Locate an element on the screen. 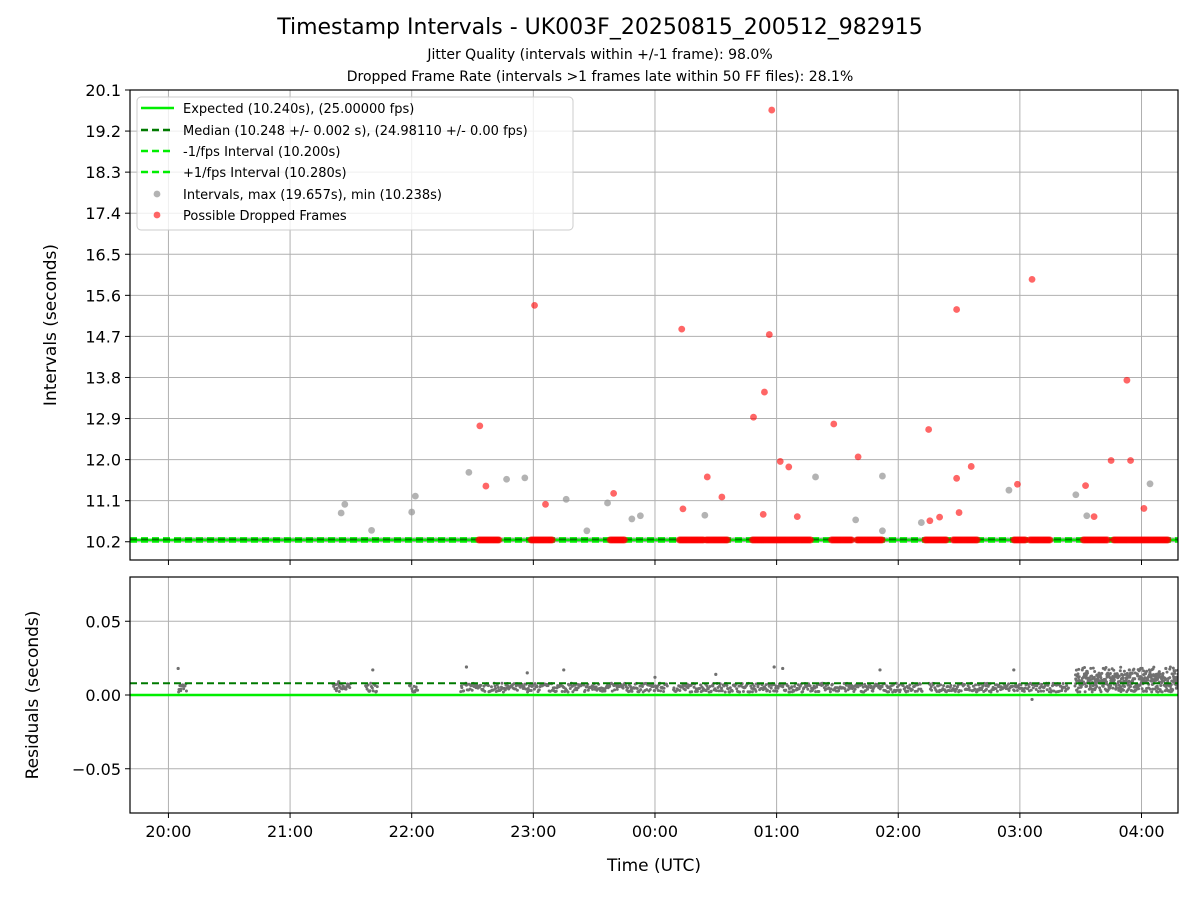  legend-label: +1/fps Interval (10.280s) is located at coordinates (265, 173).